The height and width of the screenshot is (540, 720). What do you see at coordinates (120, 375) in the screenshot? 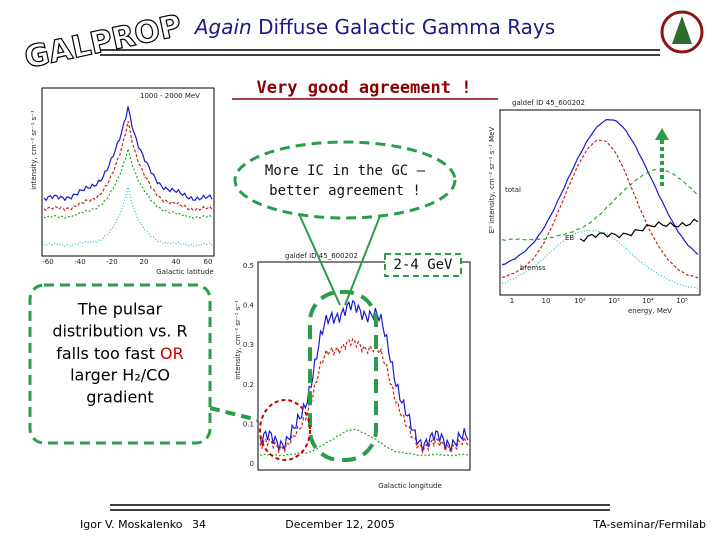
I see `pulsar-line: larger H₂/CO` at bounding box center [120, 375].